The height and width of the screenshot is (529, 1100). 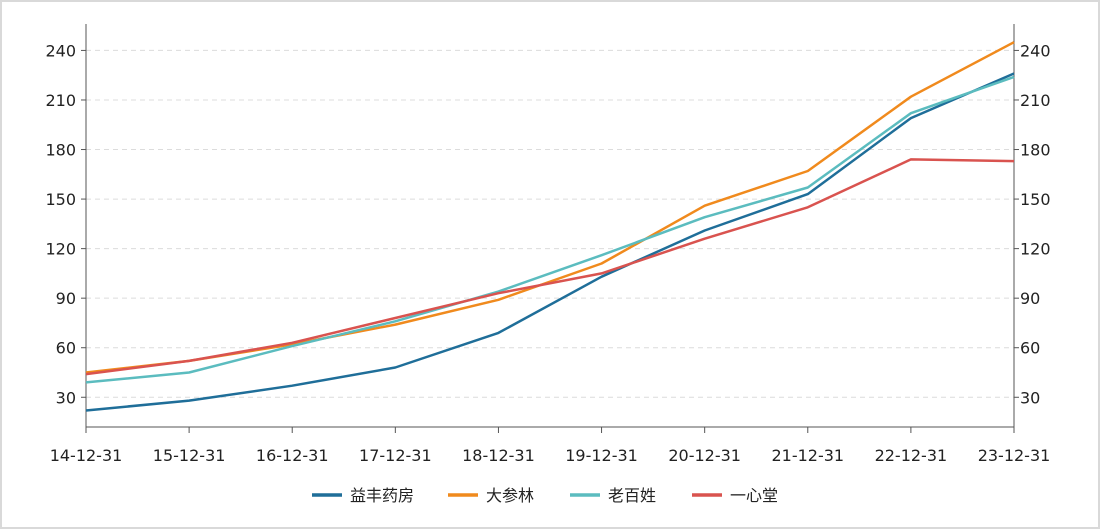 What do you see at coordinates (632, 495) in the screenshot?
I see `legend-label: 老百姓` at bounding box center [632, 495].